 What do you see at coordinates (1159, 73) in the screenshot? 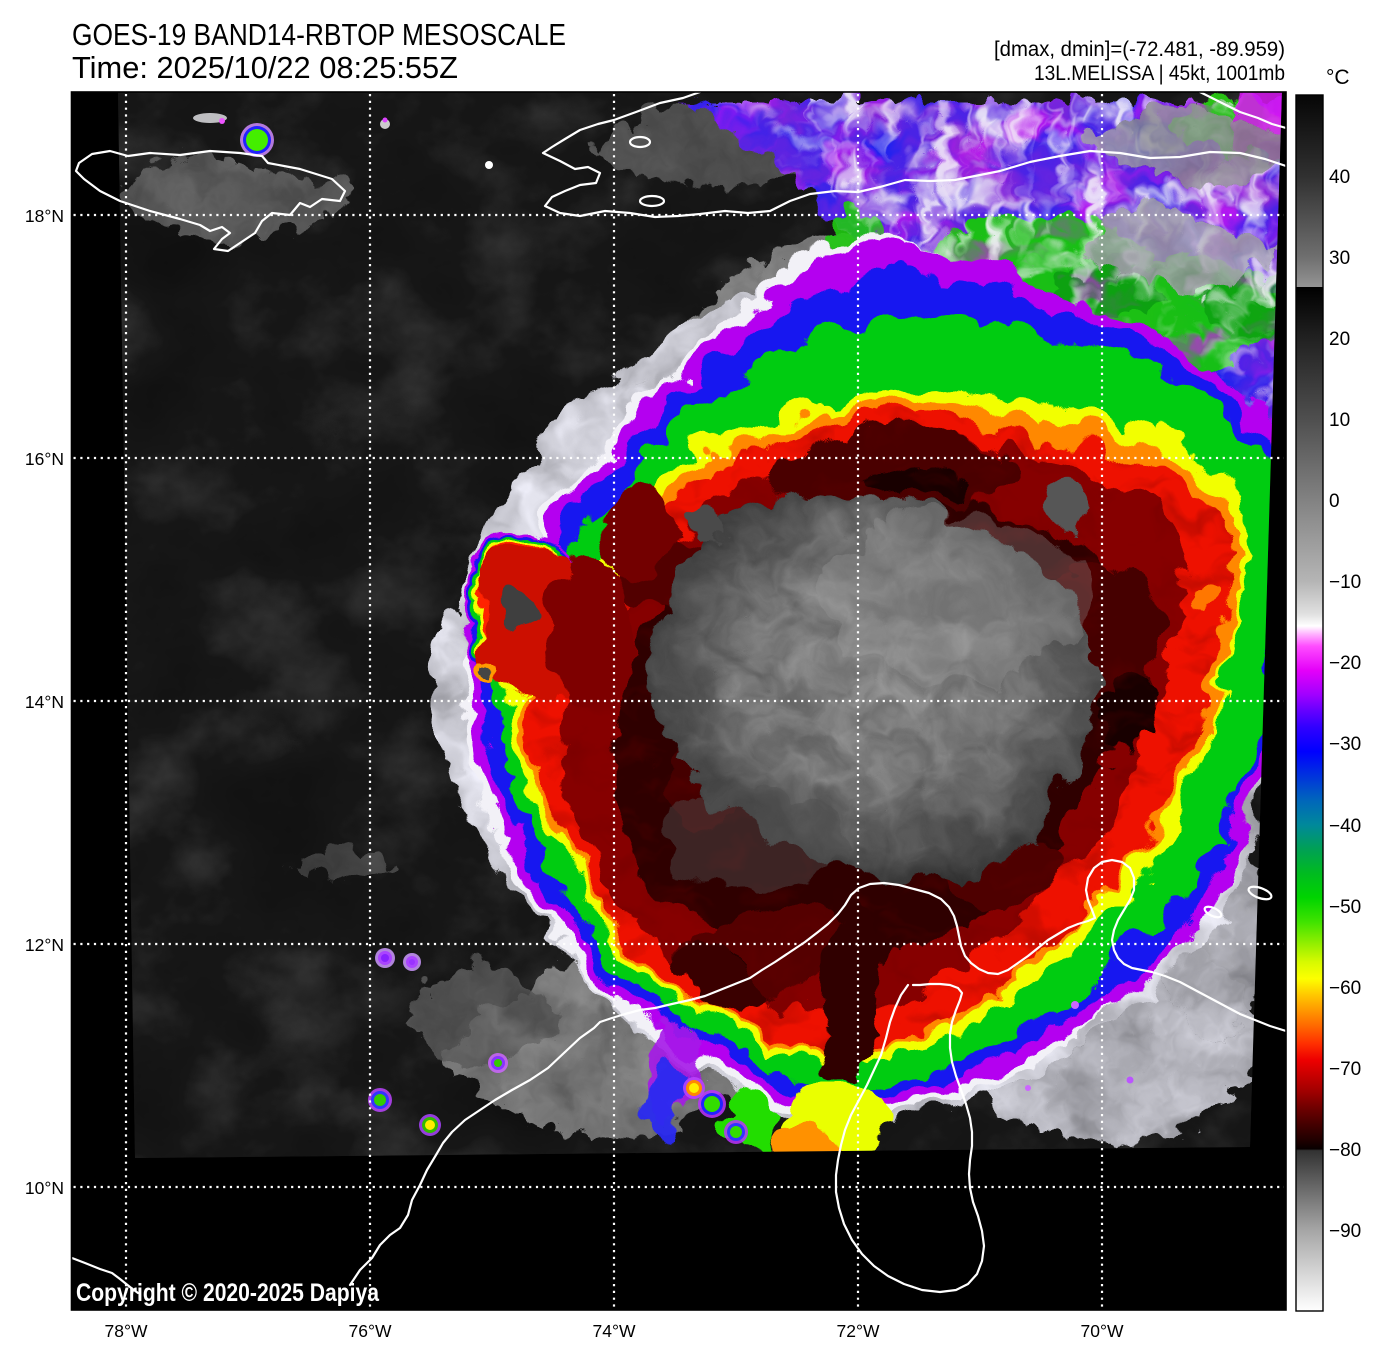
I see `svg-text: 13L.MELISSA | 45kt, 1001mb` at bounding box center [1159, 73].